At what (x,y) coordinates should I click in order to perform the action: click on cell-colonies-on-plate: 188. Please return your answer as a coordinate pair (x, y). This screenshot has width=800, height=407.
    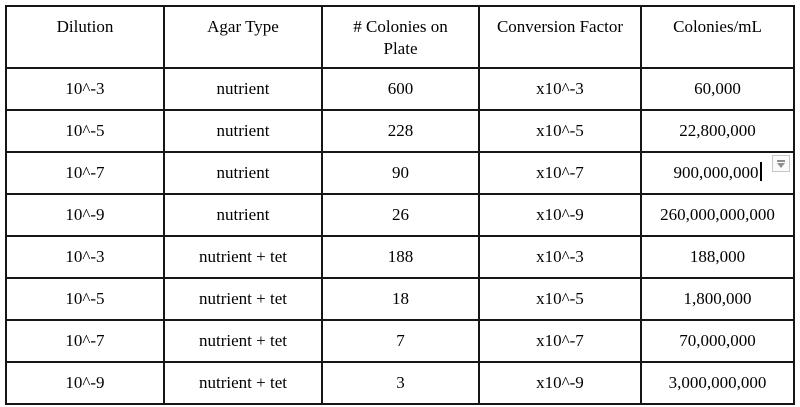
    Looking at the image, I should click on (400, 257).